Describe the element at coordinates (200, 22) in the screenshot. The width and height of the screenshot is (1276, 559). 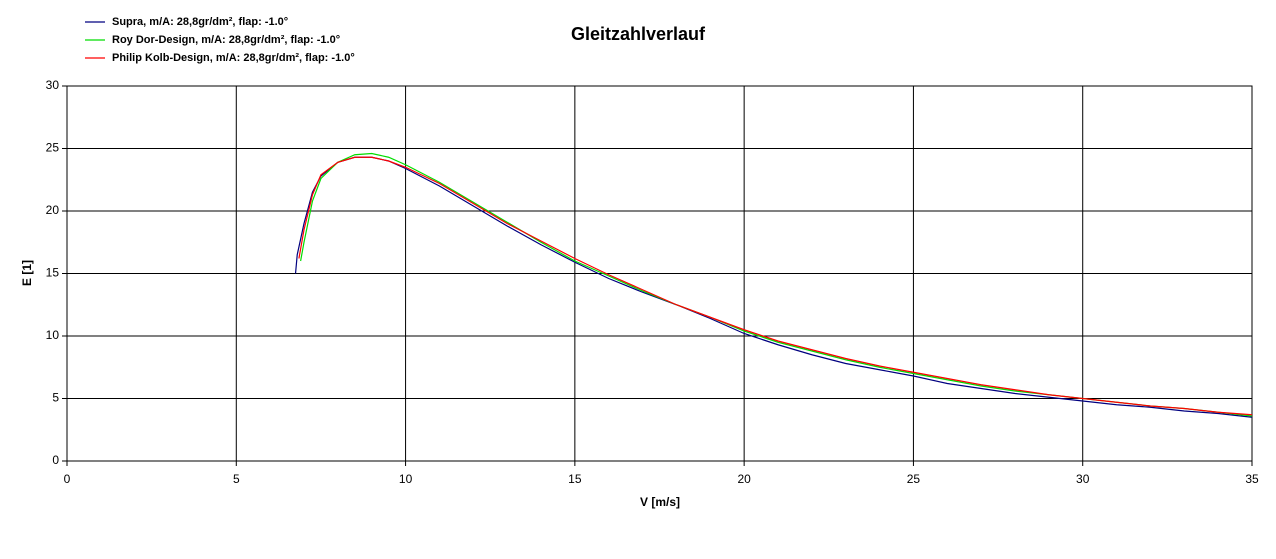
I see `legend-label: Supra, m/A: 28,8gr/dm², flap: -1.0°` at that location.